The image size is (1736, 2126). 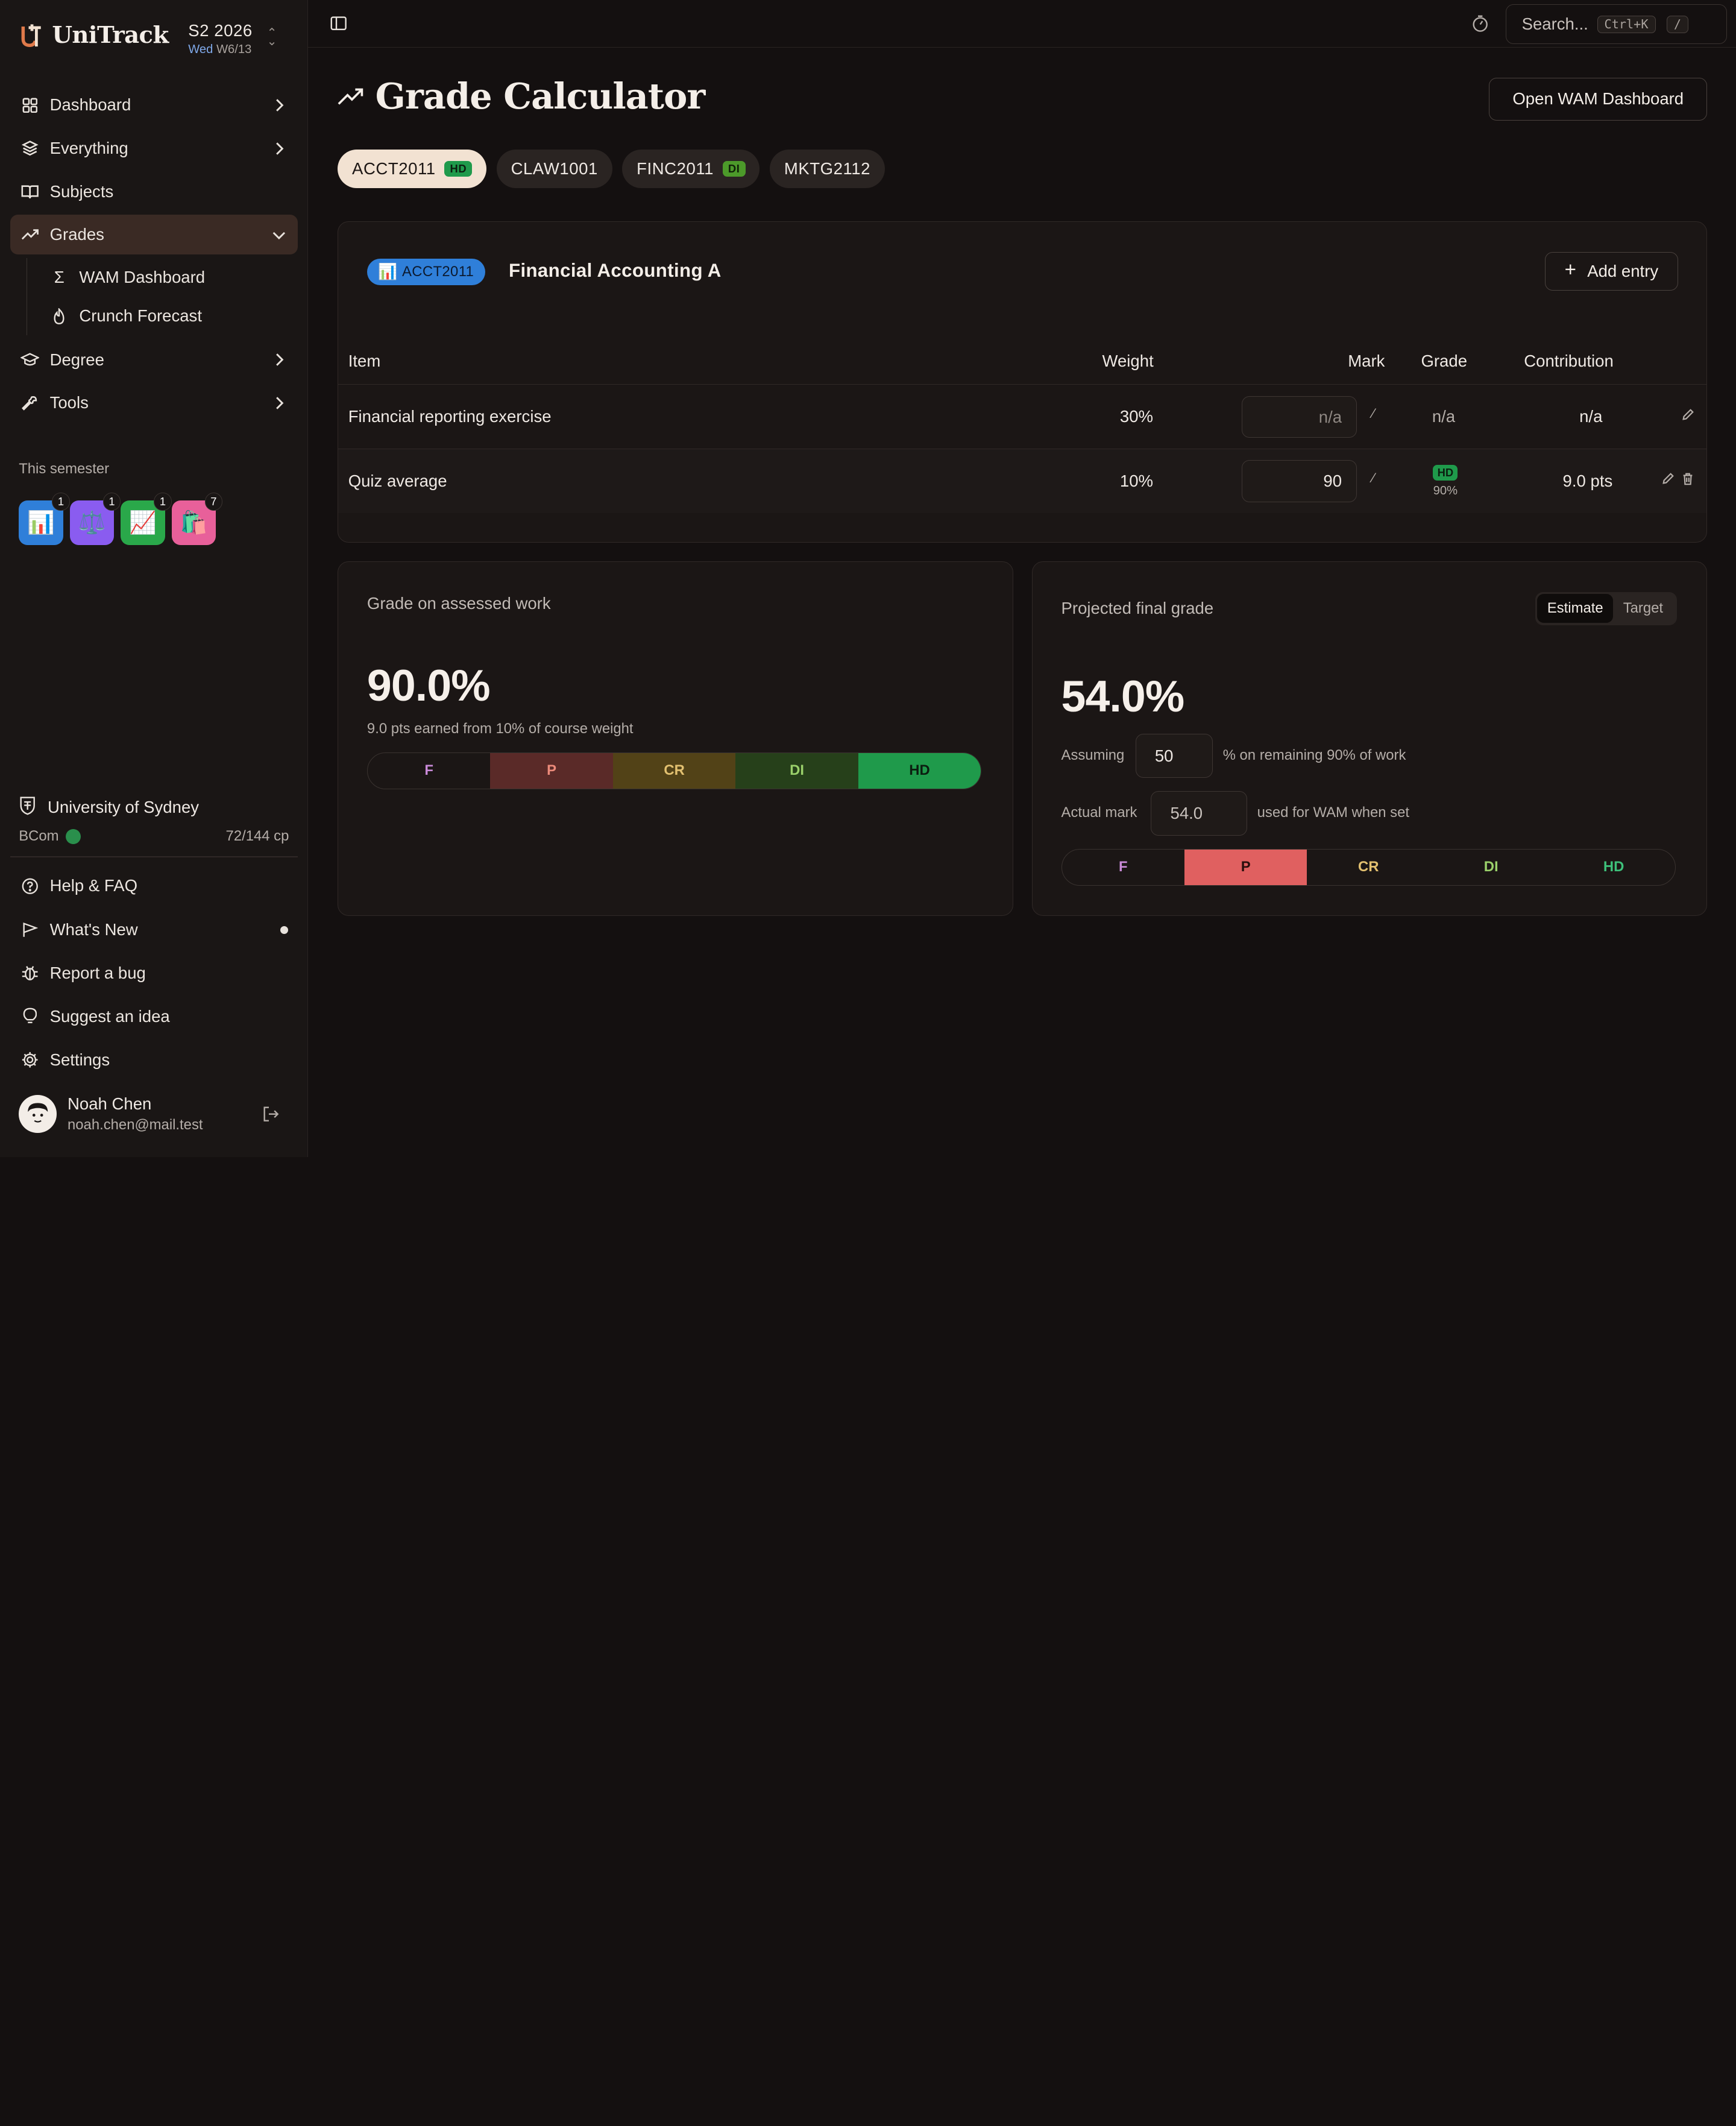 What do you see at coordinates (1687, 478) in the screenshot?
I see `trash-icon` at bounding box center [1687, 478].